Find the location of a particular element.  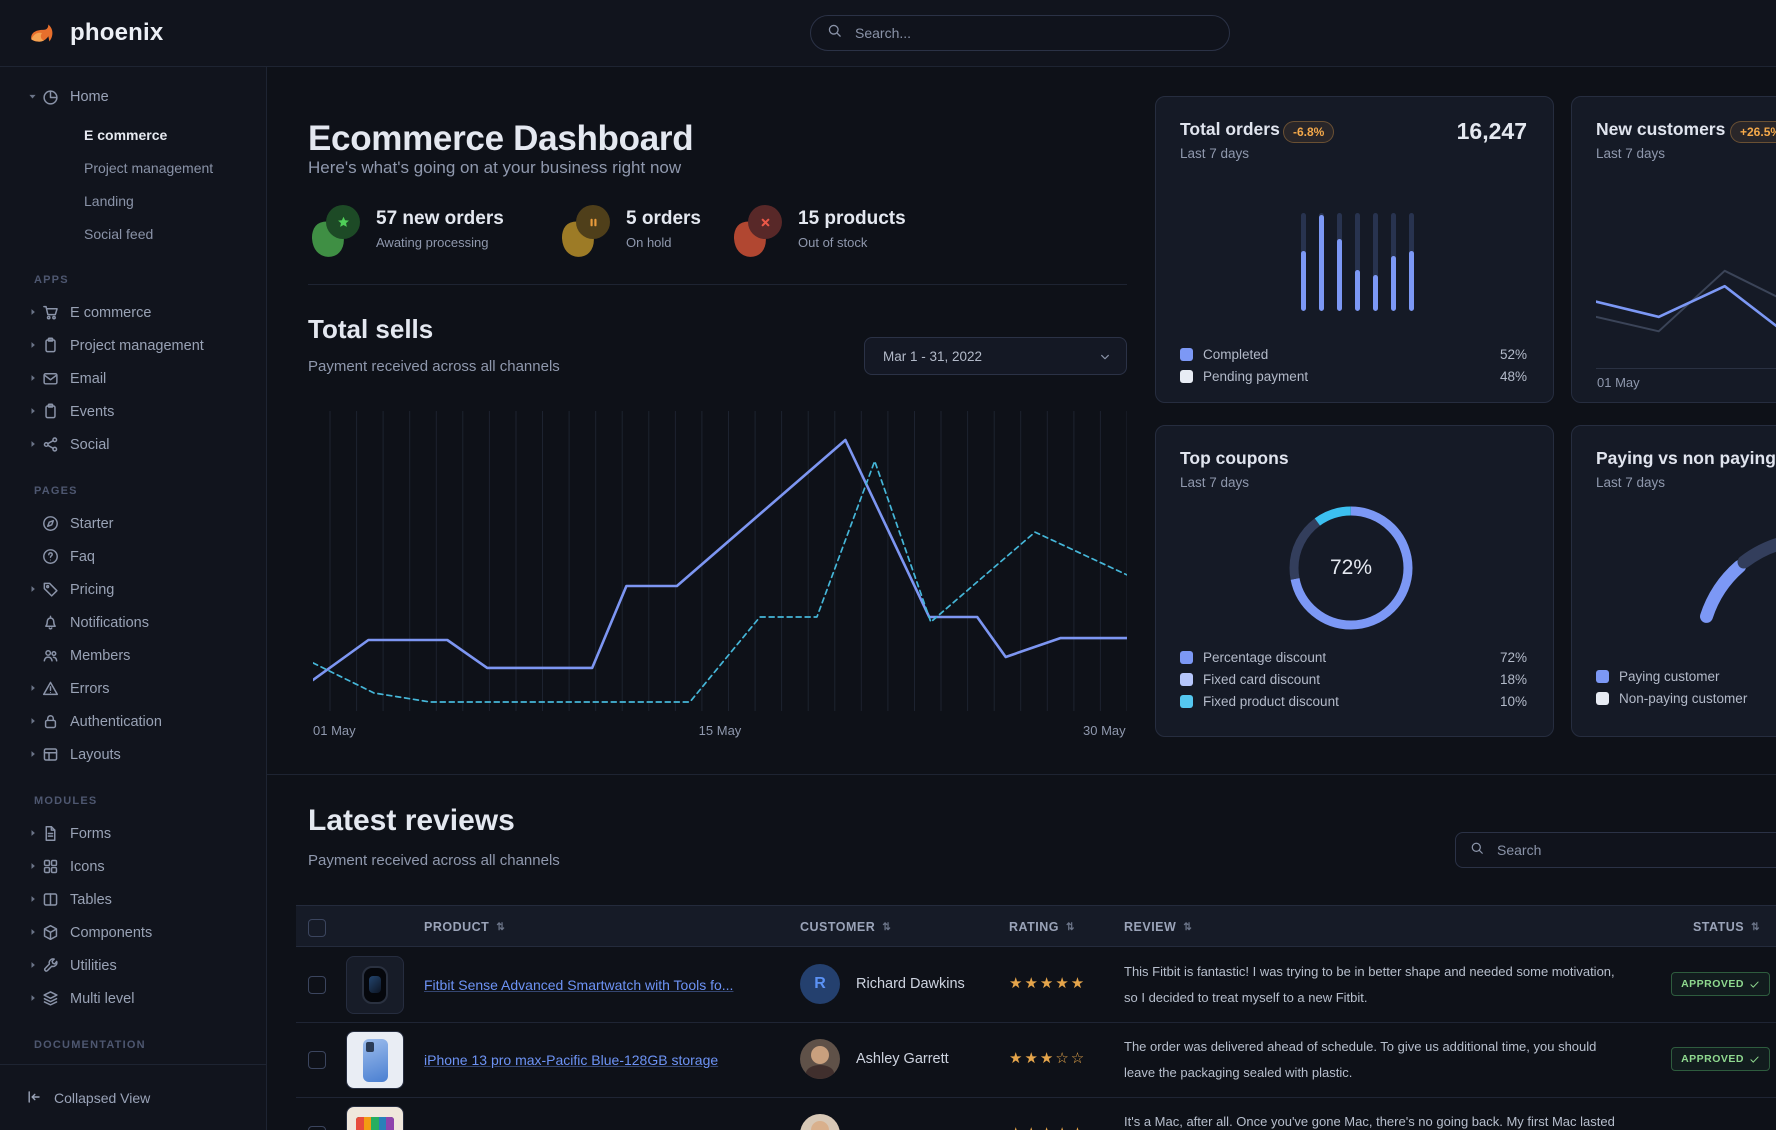

sidebar-item-components: Components is located at coordinates (133, 932).